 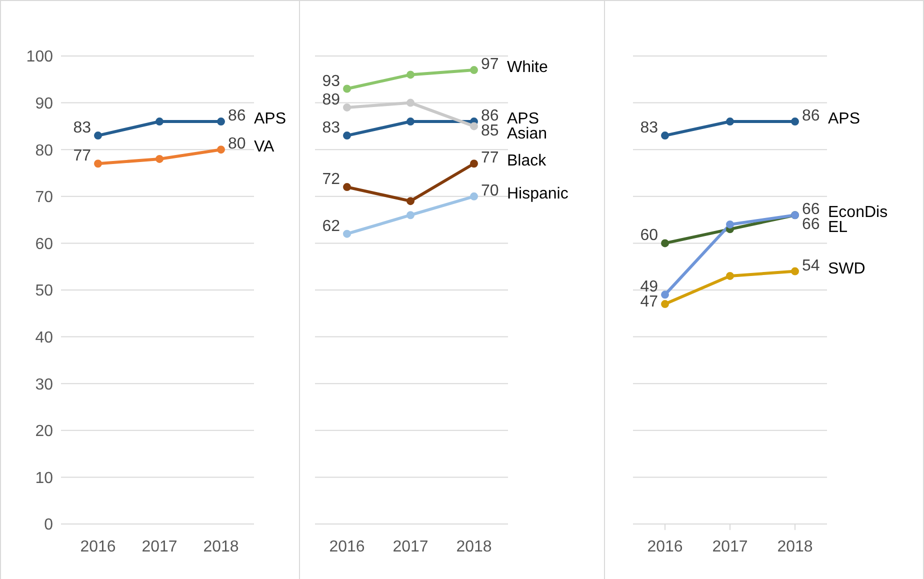 What do you see at coordinates (649, 235) in the screenshot?
I see `data-label: 60` at bounding box center [649, 235].